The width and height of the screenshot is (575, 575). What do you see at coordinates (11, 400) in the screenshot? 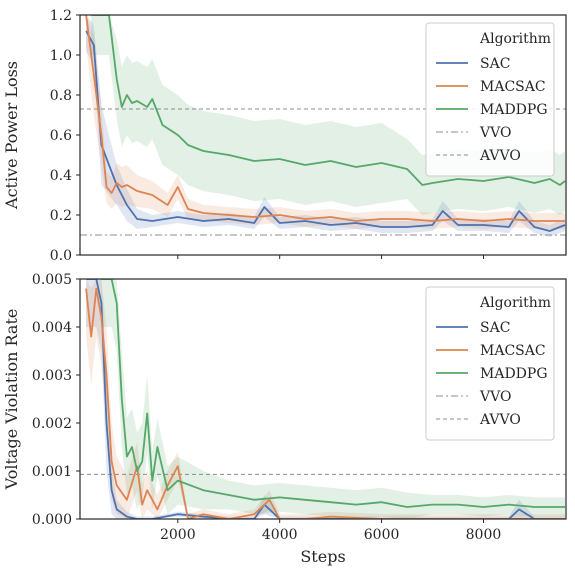
I see `y-axis-label: Voltage Violation Rate` at bounding box center [11, 400].